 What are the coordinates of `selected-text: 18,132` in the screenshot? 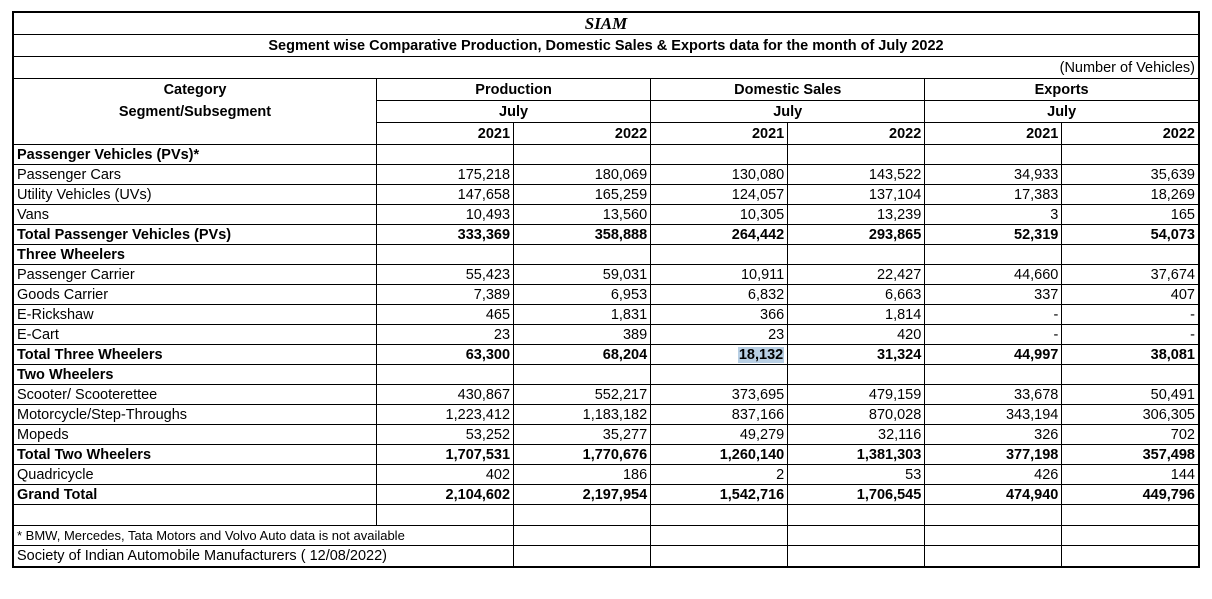 It's located at (761, 354).